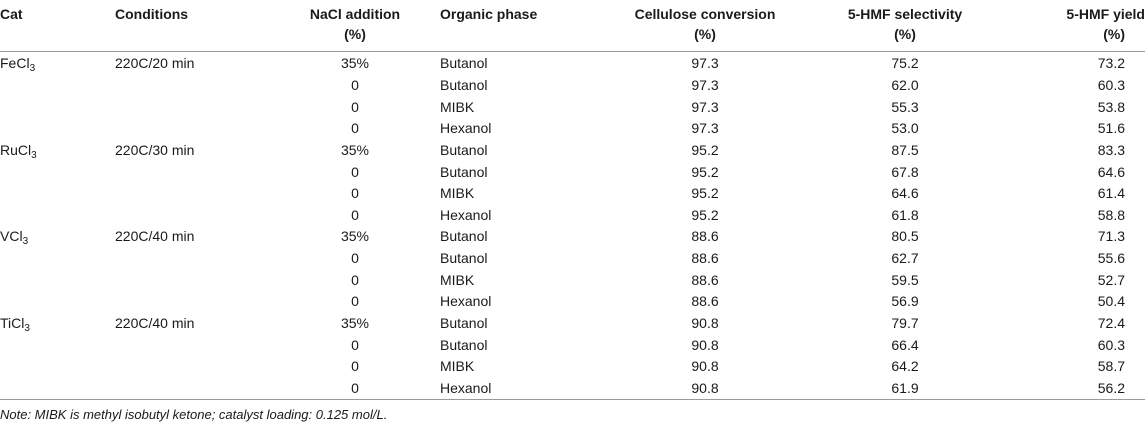 This screenshot has height=446, width=1145. I want to click on conditions-cell: 220C/20 min, so click(155, 63).